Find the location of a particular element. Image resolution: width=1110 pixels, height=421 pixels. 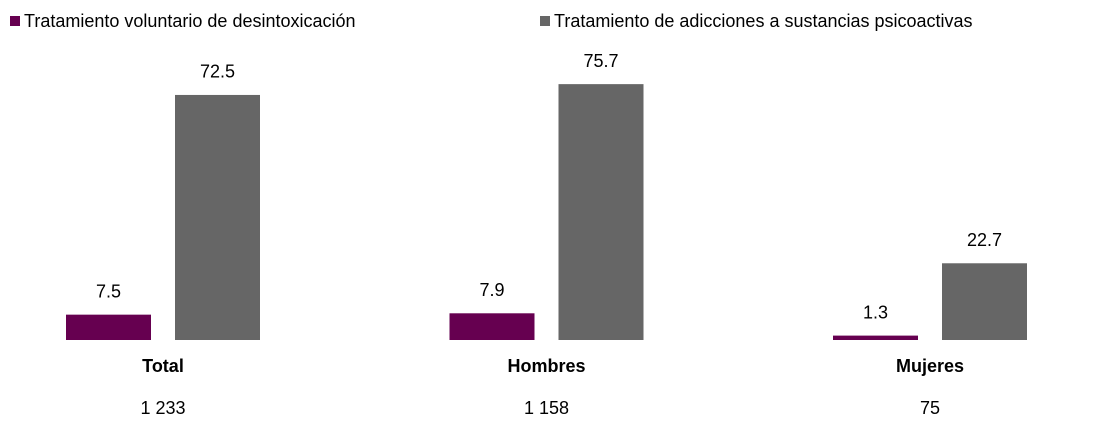

value-label: 7.5 is located at coordinates (108, 291).